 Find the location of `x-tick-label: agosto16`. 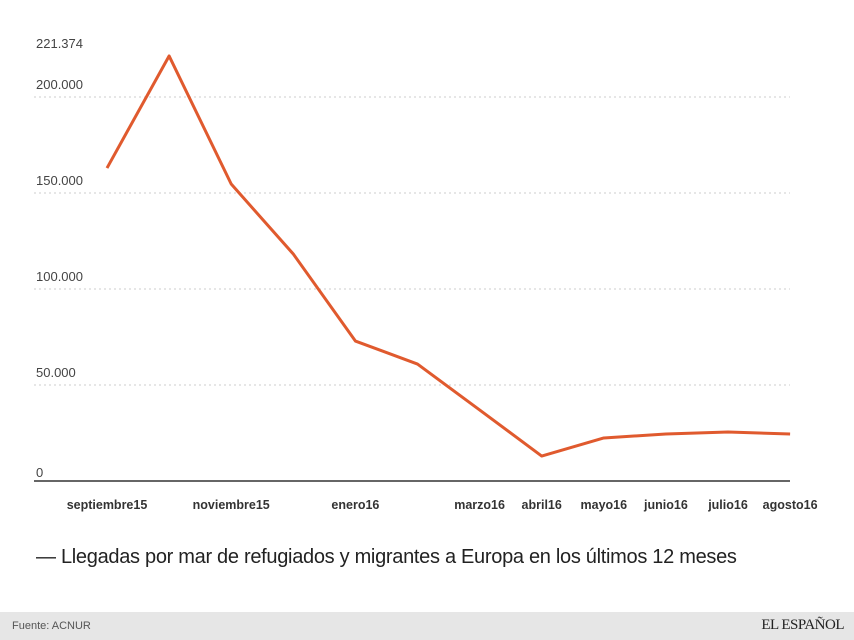

x-tick-label: agosto16 is located at coordinates (790, 505).